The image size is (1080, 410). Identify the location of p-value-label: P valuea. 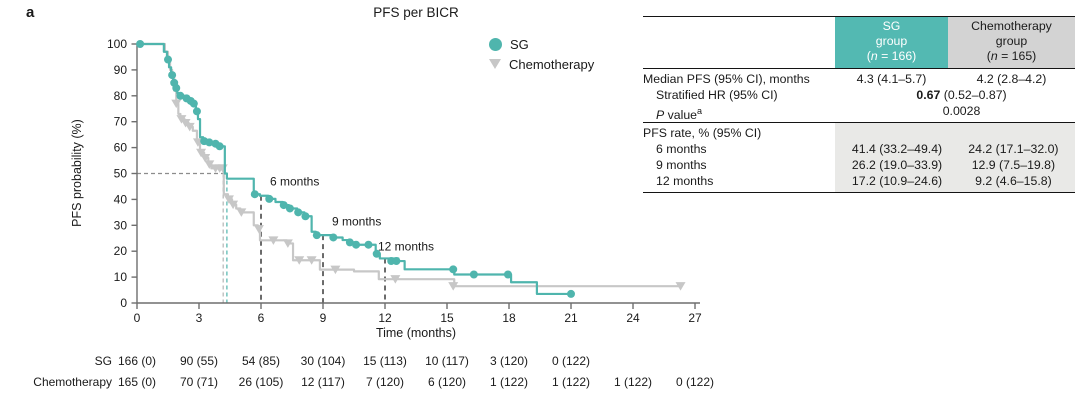
(679, 114).